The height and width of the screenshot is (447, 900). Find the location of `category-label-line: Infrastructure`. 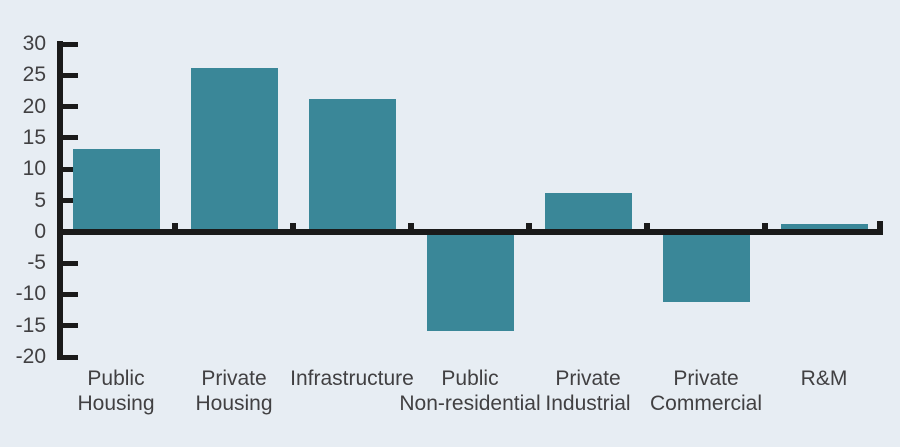

category-label-line: Infrastructure is located at coordinates (352, 378).